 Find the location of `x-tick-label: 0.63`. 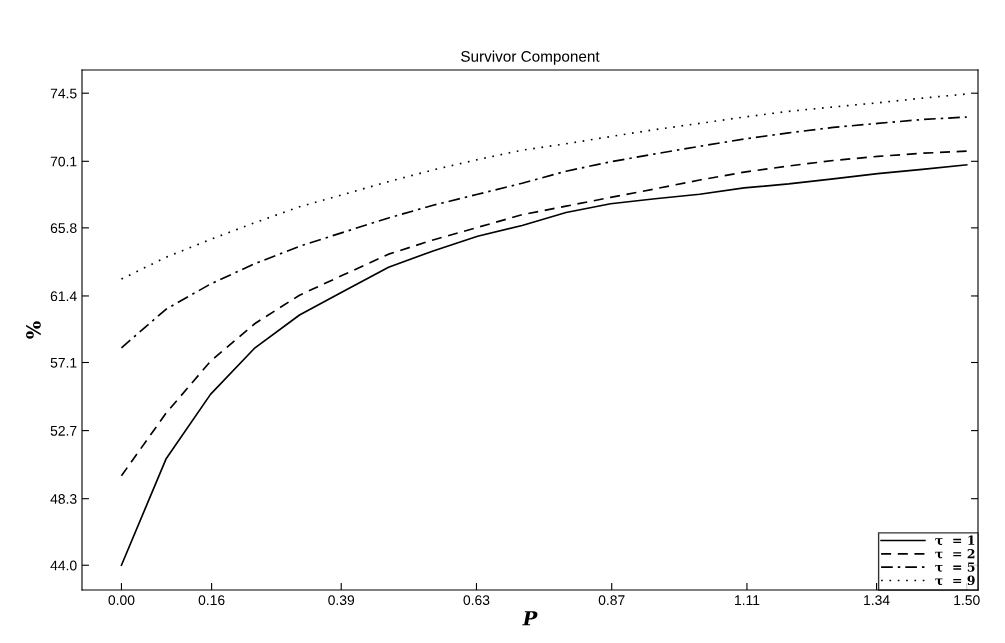

x-tick-label: 0.63 is located at coordinates (476, 600).